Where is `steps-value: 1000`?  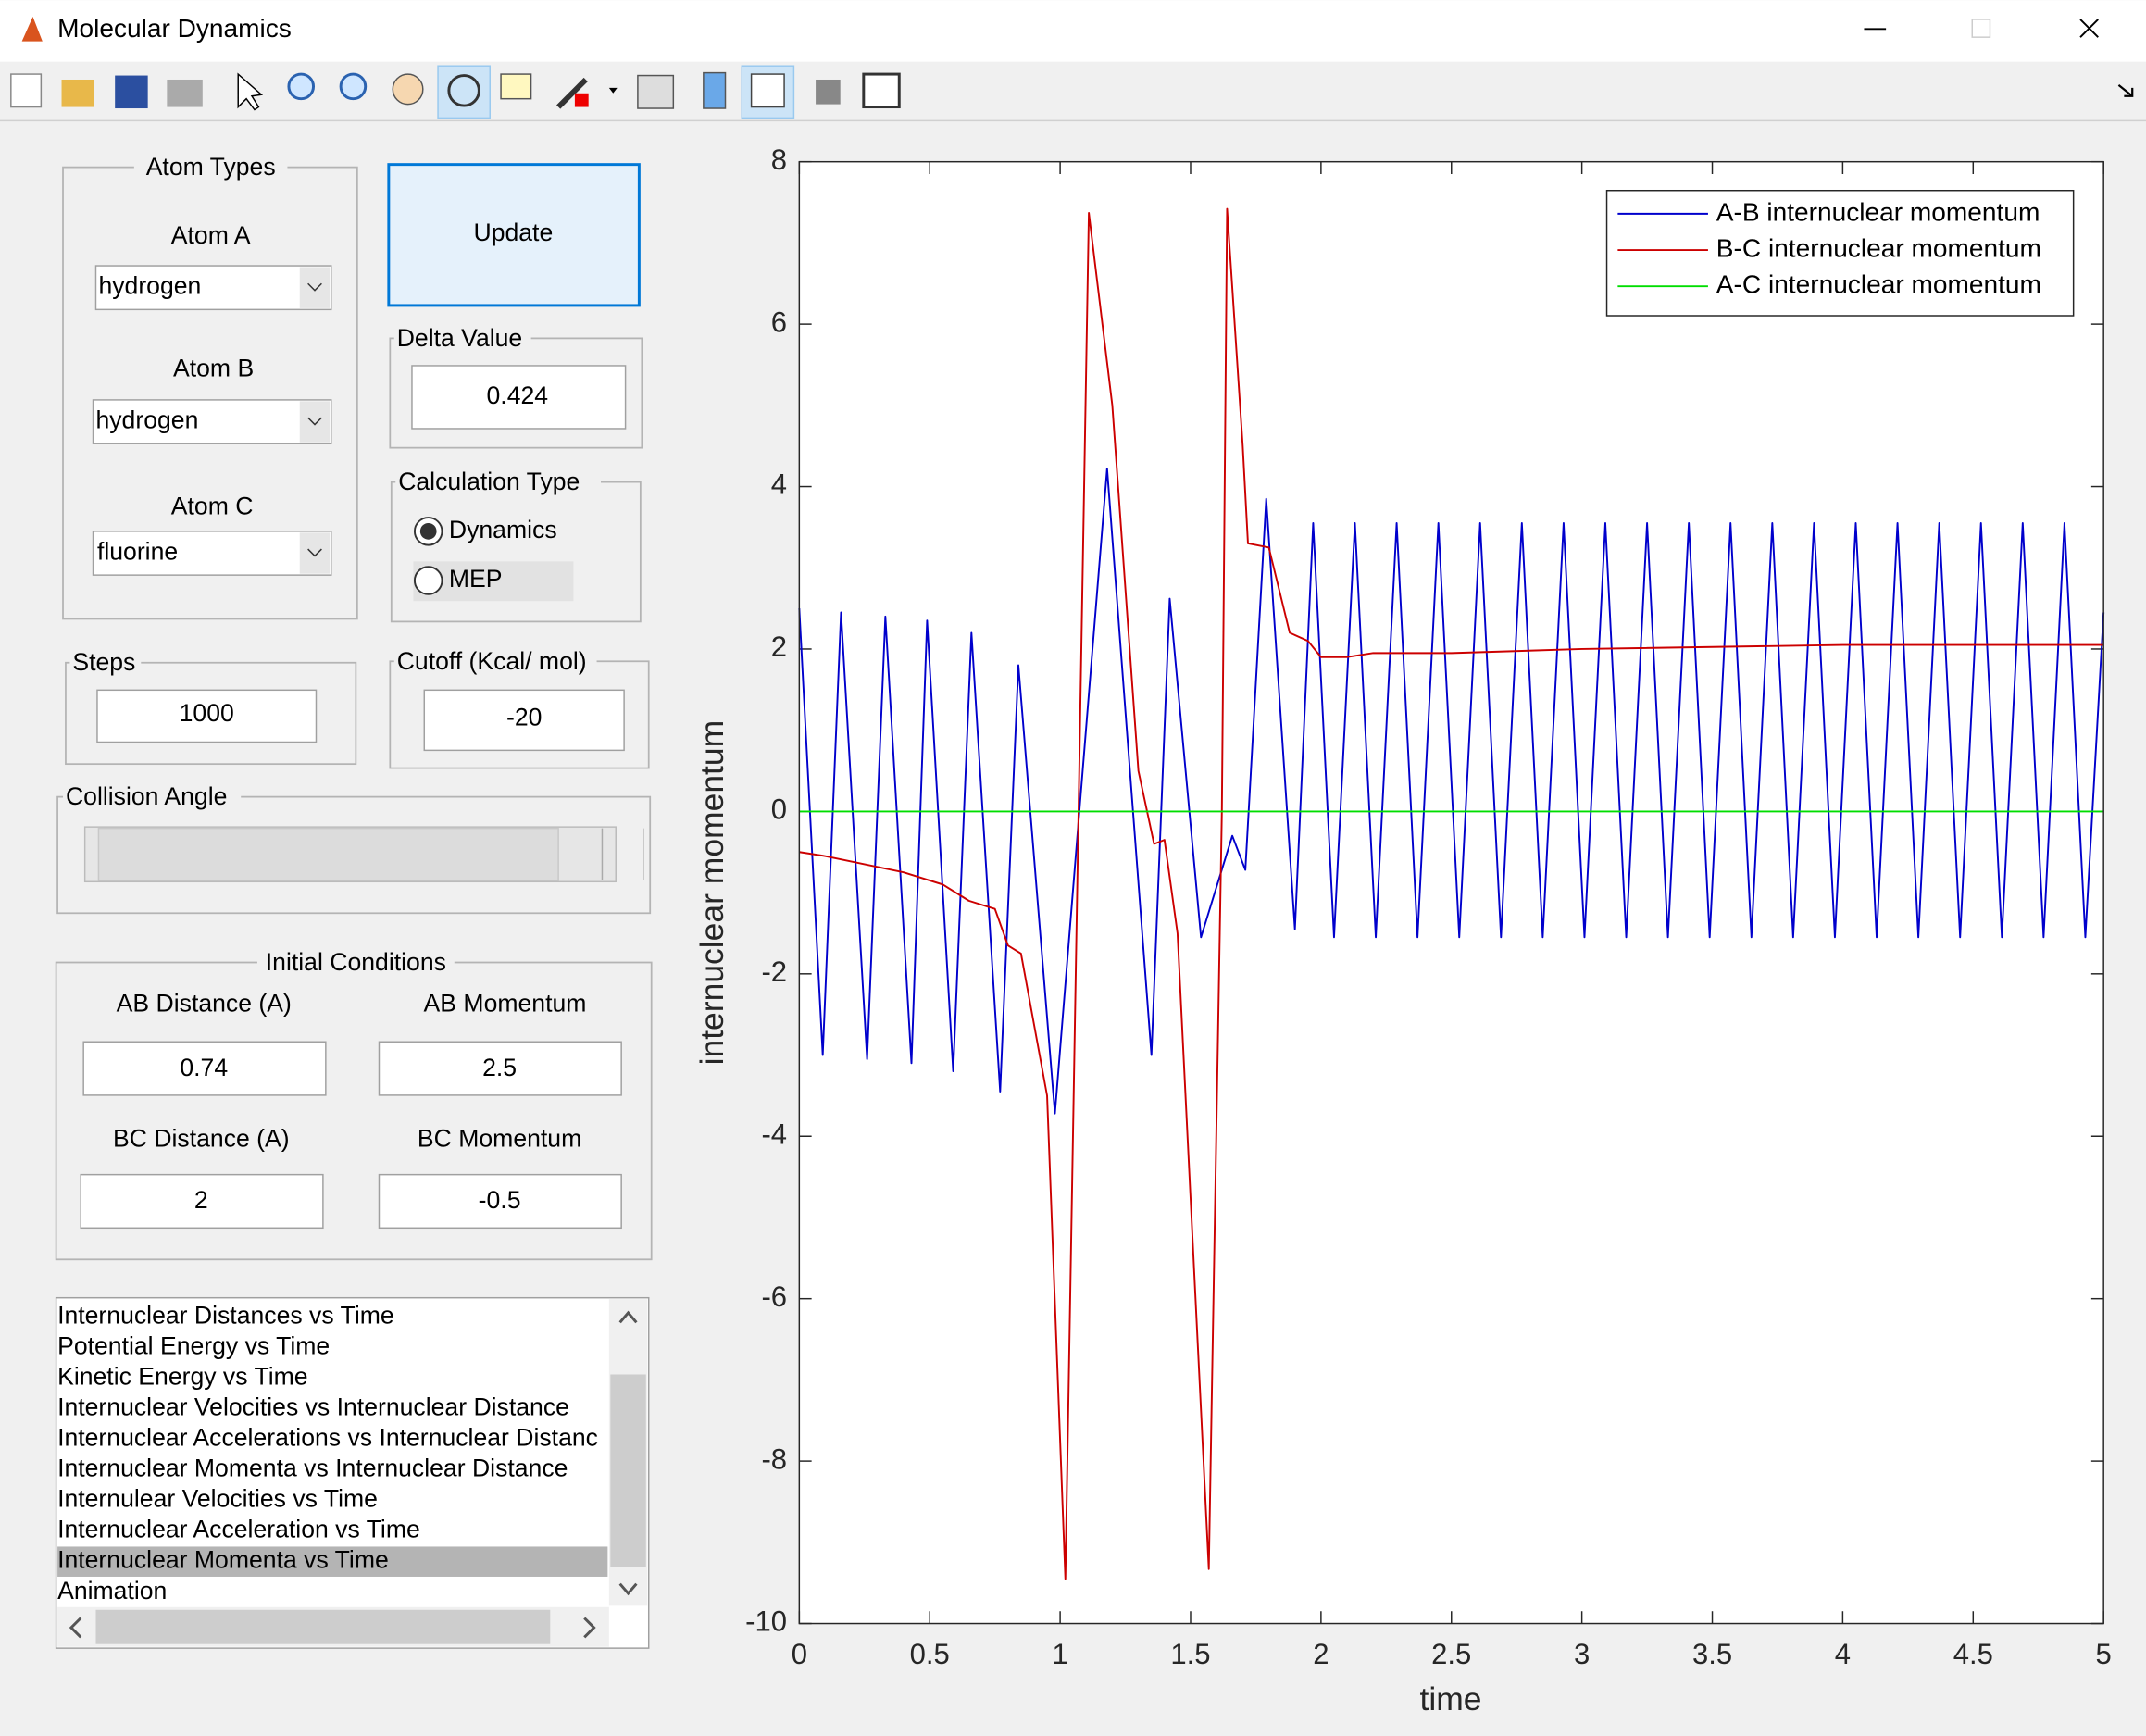 steps-value: 1000 is located at coordinates (207, 713).